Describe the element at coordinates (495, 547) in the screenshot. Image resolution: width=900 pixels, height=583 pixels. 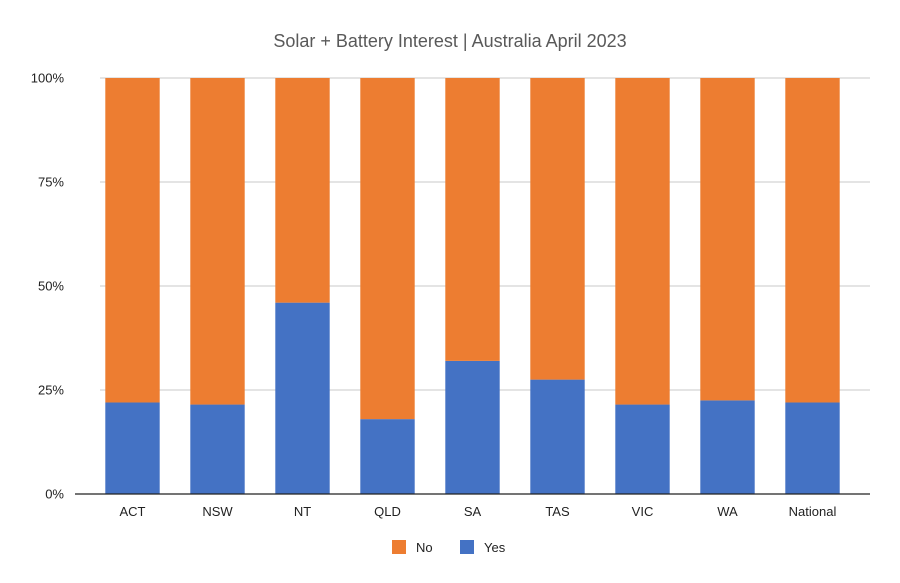
I see `legend-label-yes: Yes` at that location.